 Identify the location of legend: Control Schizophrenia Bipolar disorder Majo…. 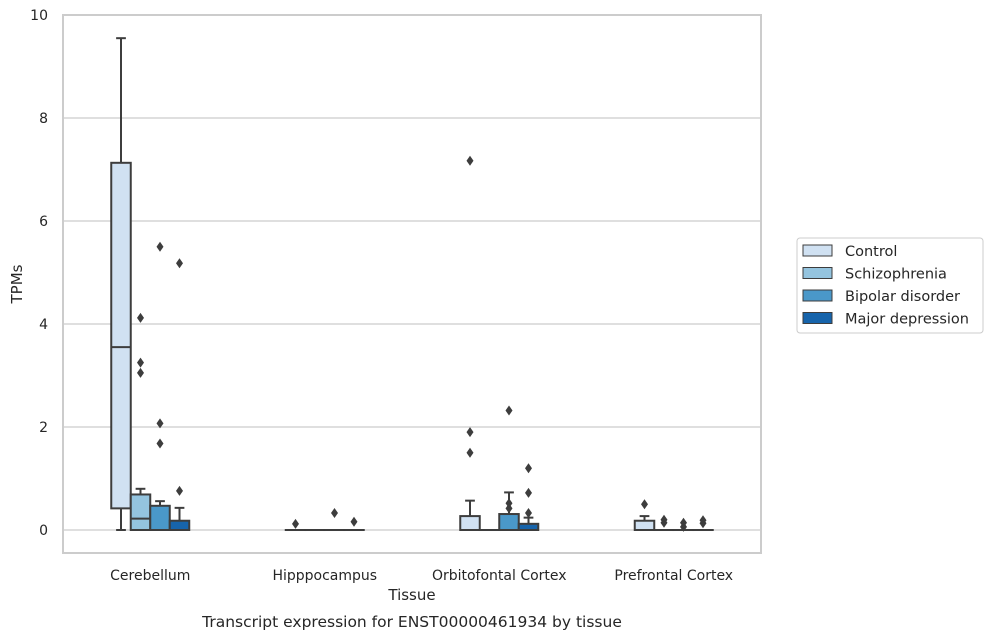
(890, 285).